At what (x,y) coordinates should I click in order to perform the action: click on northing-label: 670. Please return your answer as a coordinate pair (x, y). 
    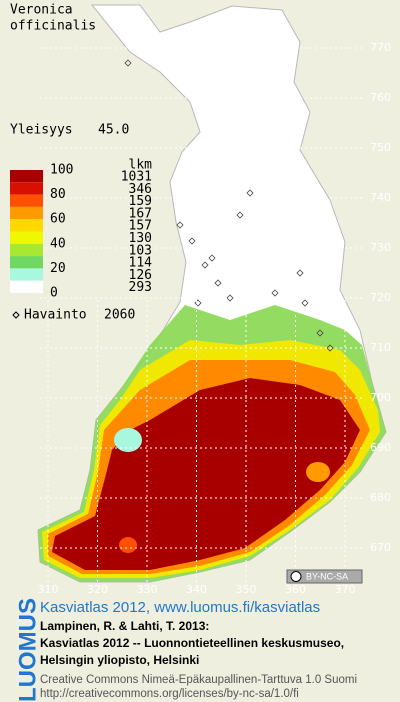
    Looking at the image, I should click on (380, 547).